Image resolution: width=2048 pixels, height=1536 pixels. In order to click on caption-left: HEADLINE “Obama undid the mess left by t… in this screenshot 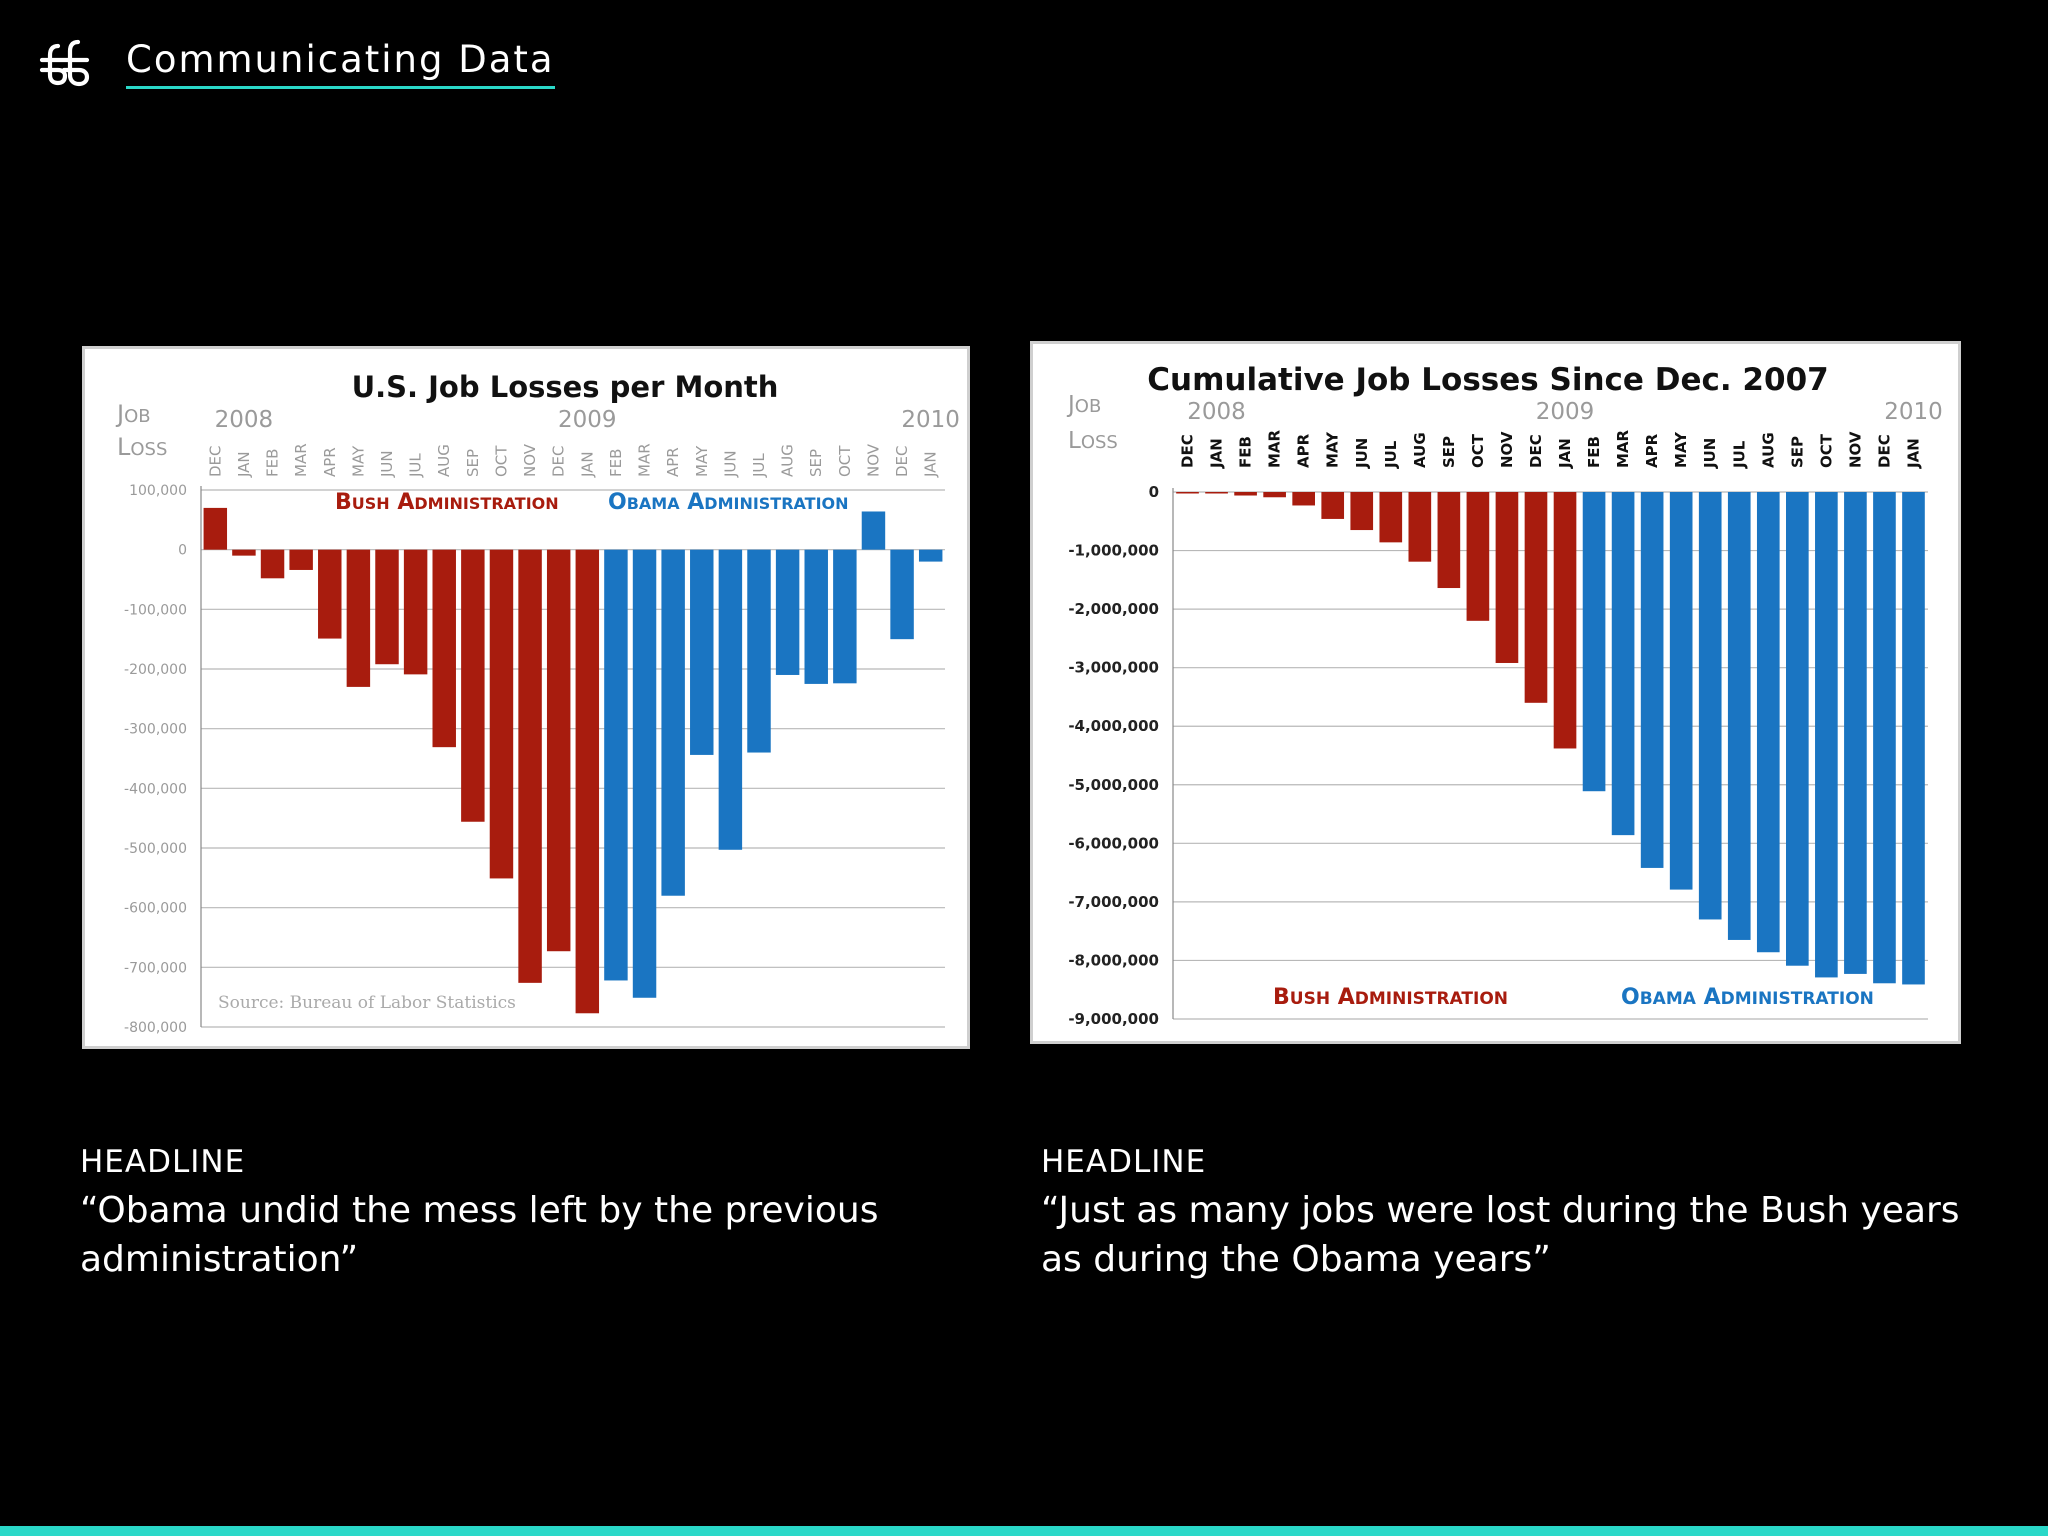, I will do `click(495, 1213)`.